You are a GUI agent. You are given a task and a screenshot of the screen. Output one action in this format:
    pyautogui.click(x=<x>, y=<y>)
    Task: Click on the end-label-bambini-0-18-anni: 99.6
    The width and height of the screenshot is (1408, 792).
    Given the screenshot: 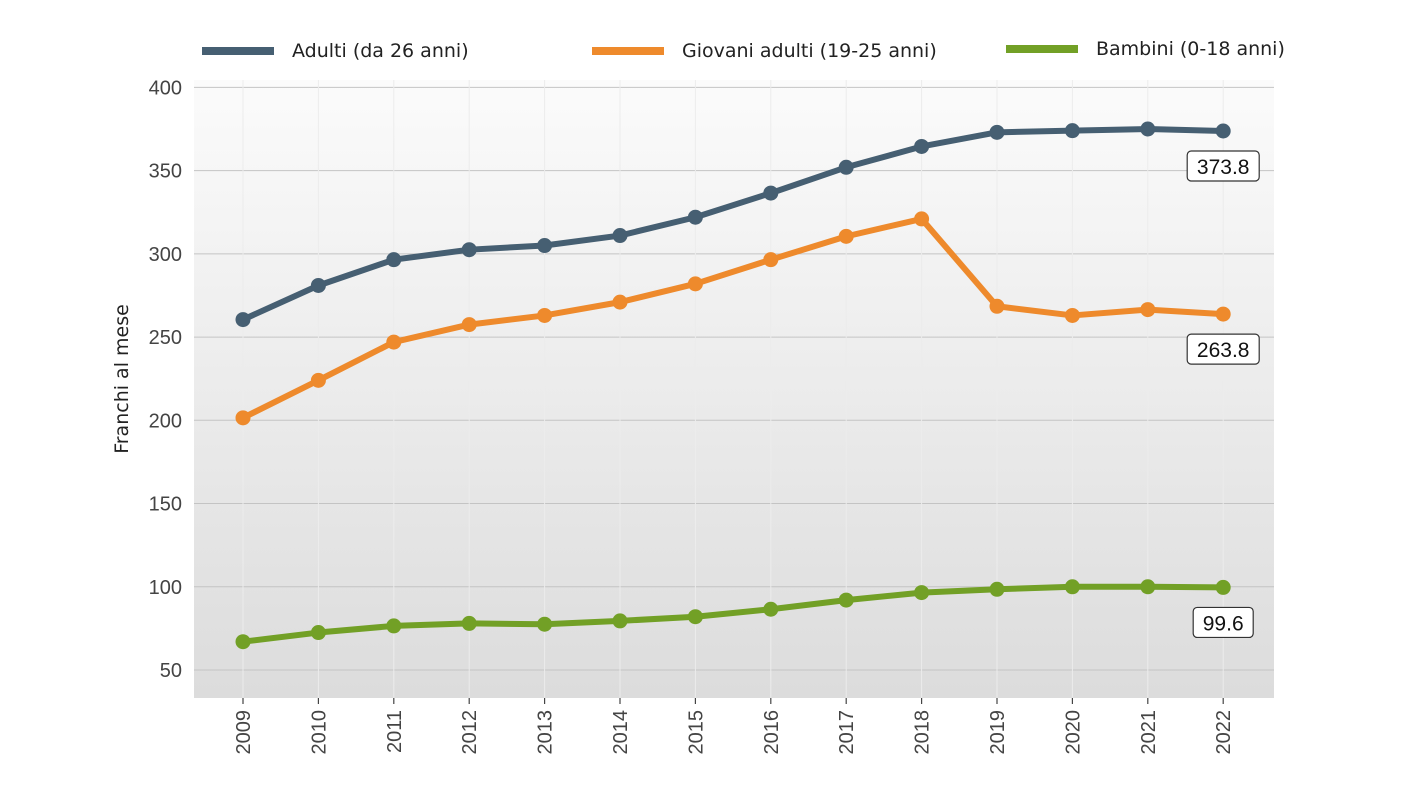 What is the action you would take?
    pyautogui.click(x=1223, y=623)
    